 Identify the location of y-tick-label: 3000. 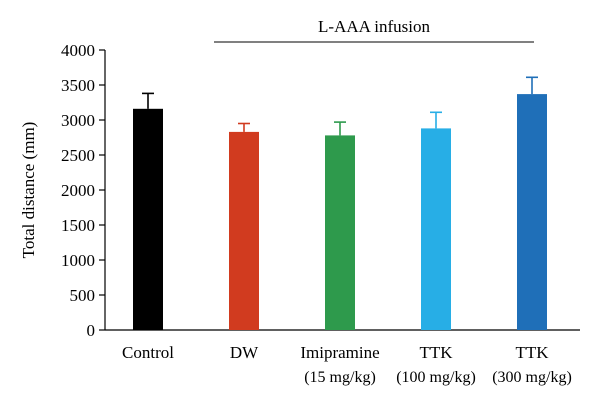
(78, 120).